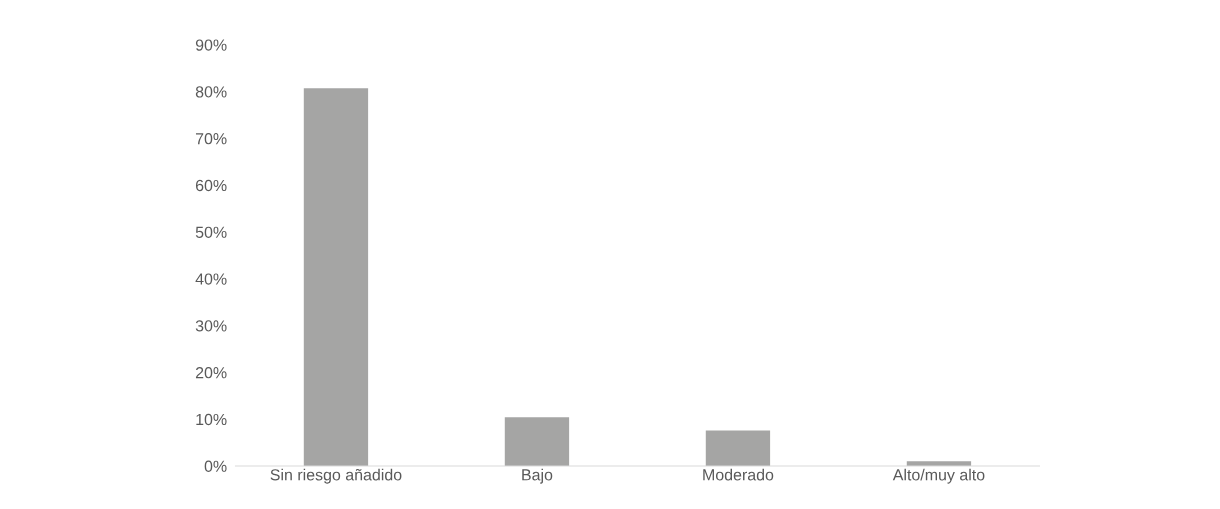 The height and width of the screenshot is (509, 1220). I want to click on y-tick-label: 50%, so click(211, 232).